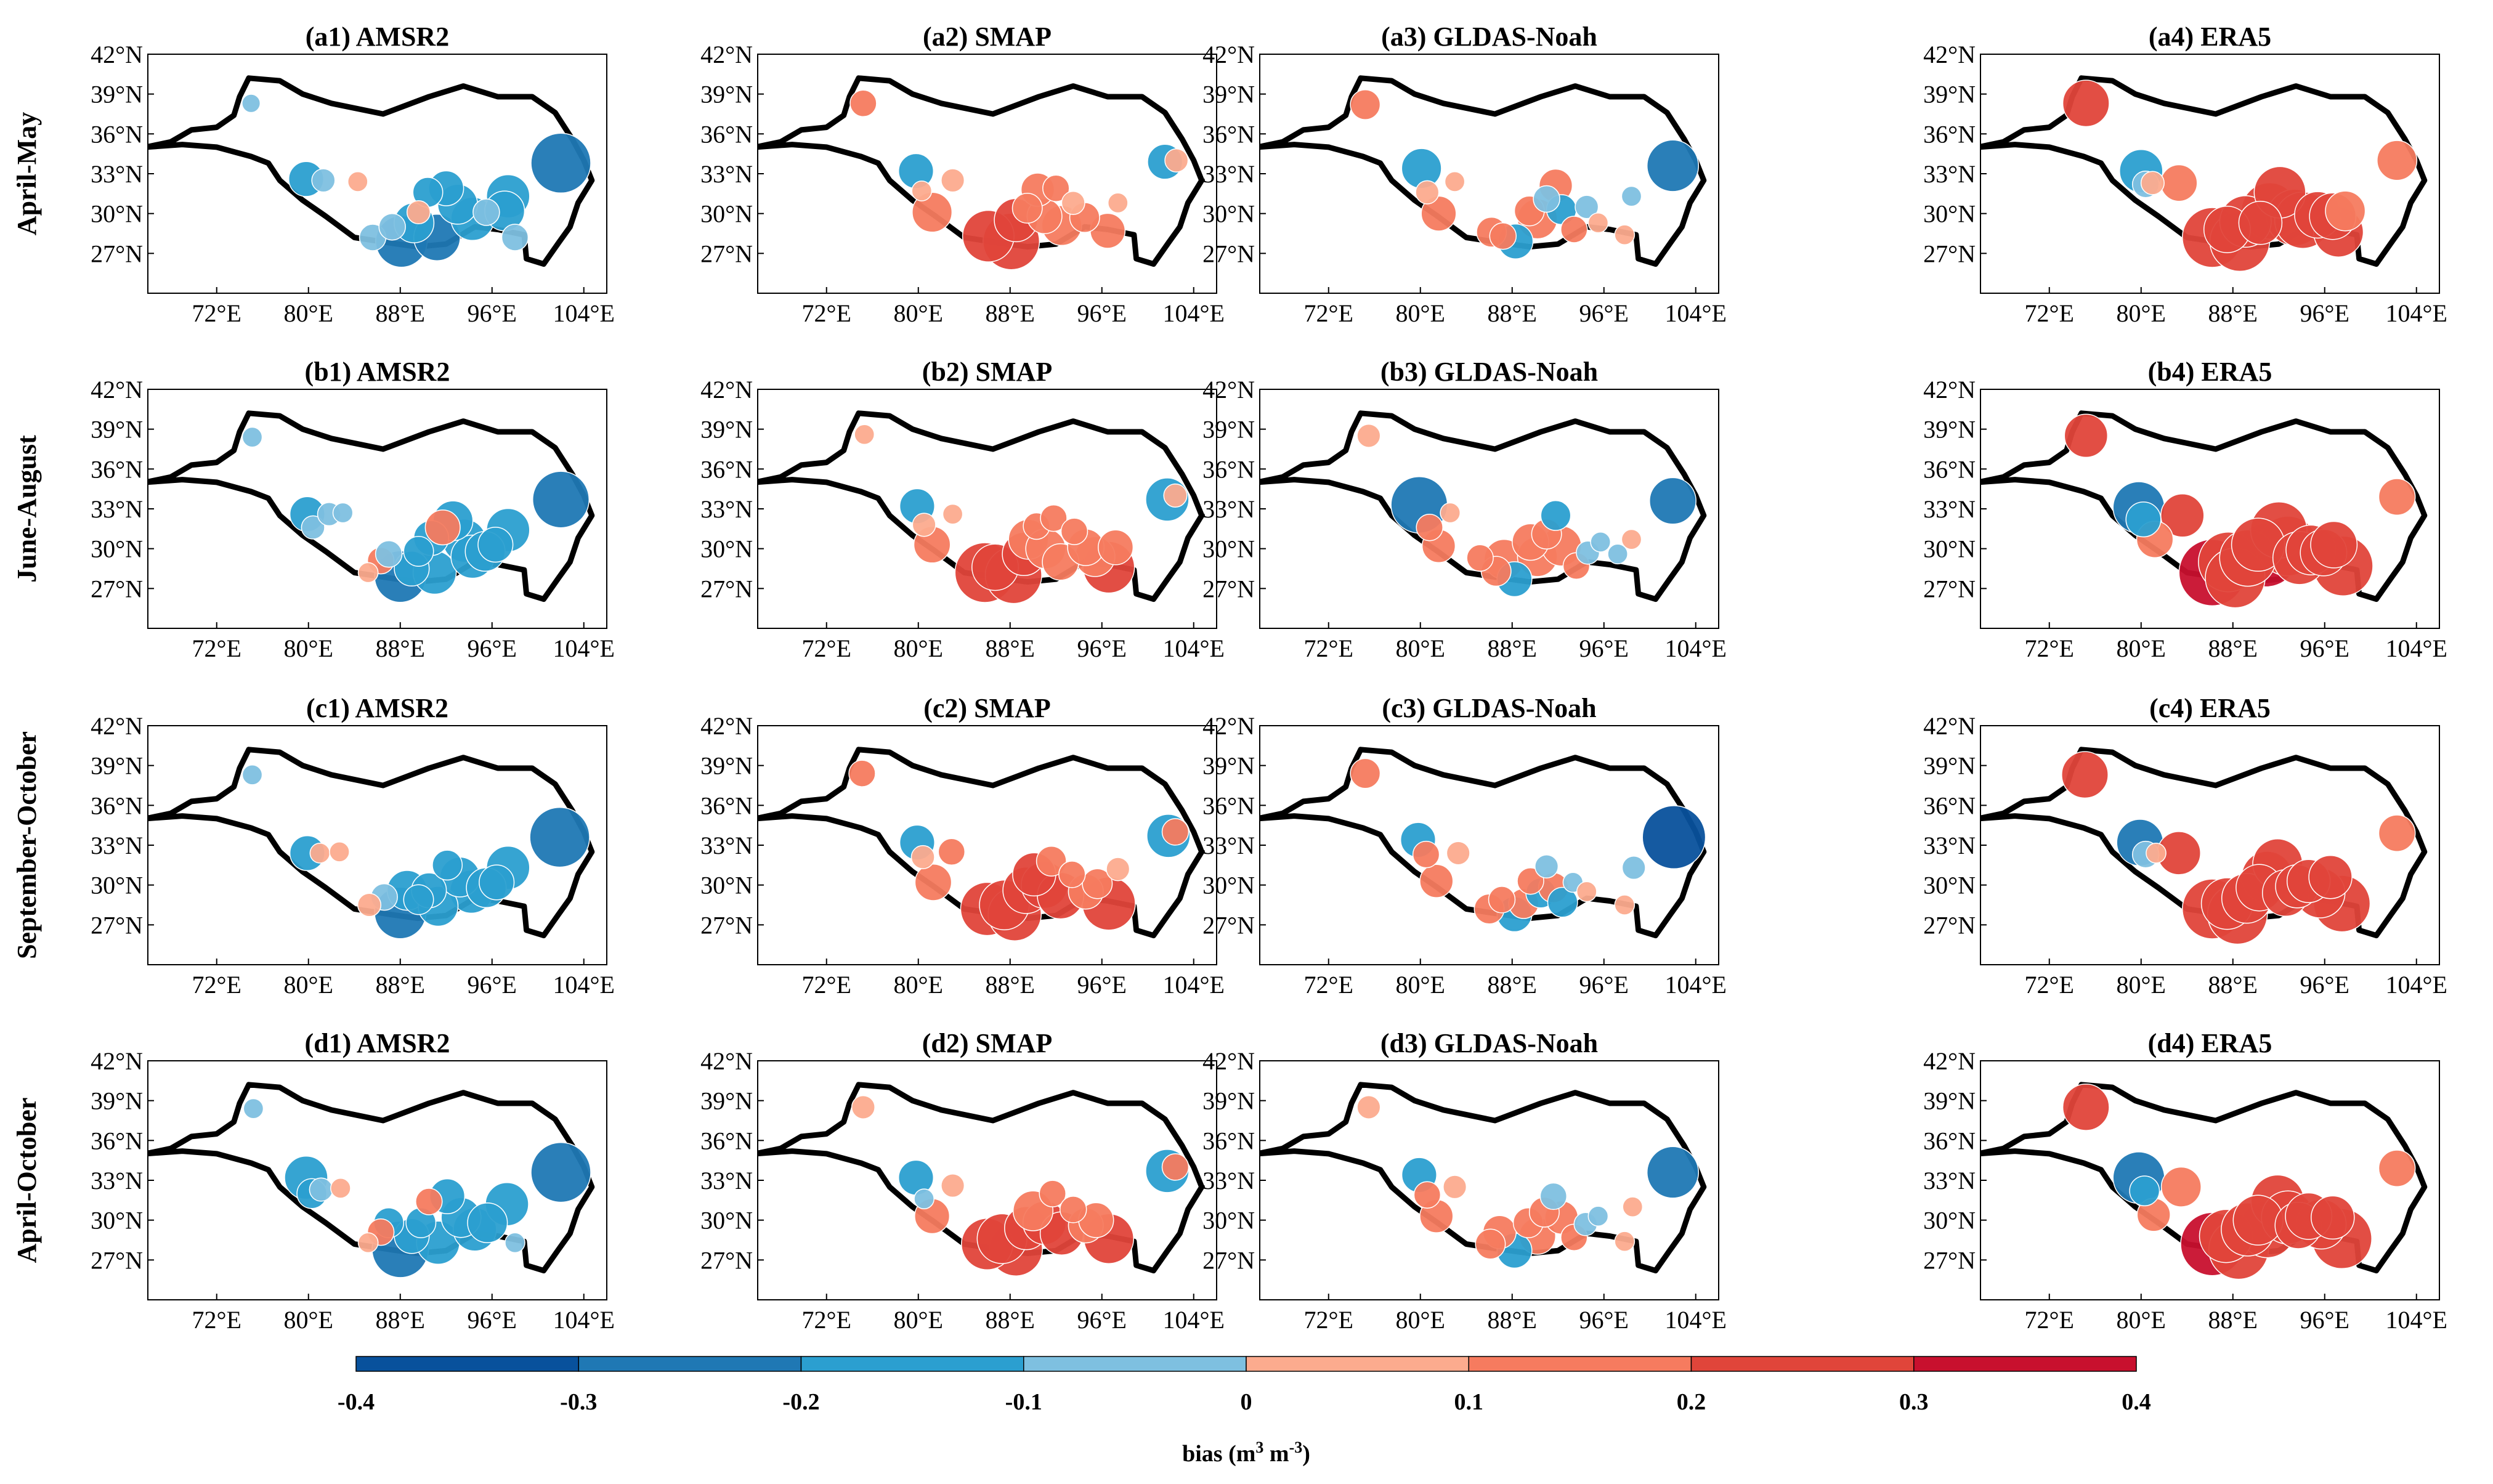 The image size is (2493, 1484). Describe the element at coordinates (1218, 1454) in the screenshot. I see `colorbar-label-part: bias (m` at that location.